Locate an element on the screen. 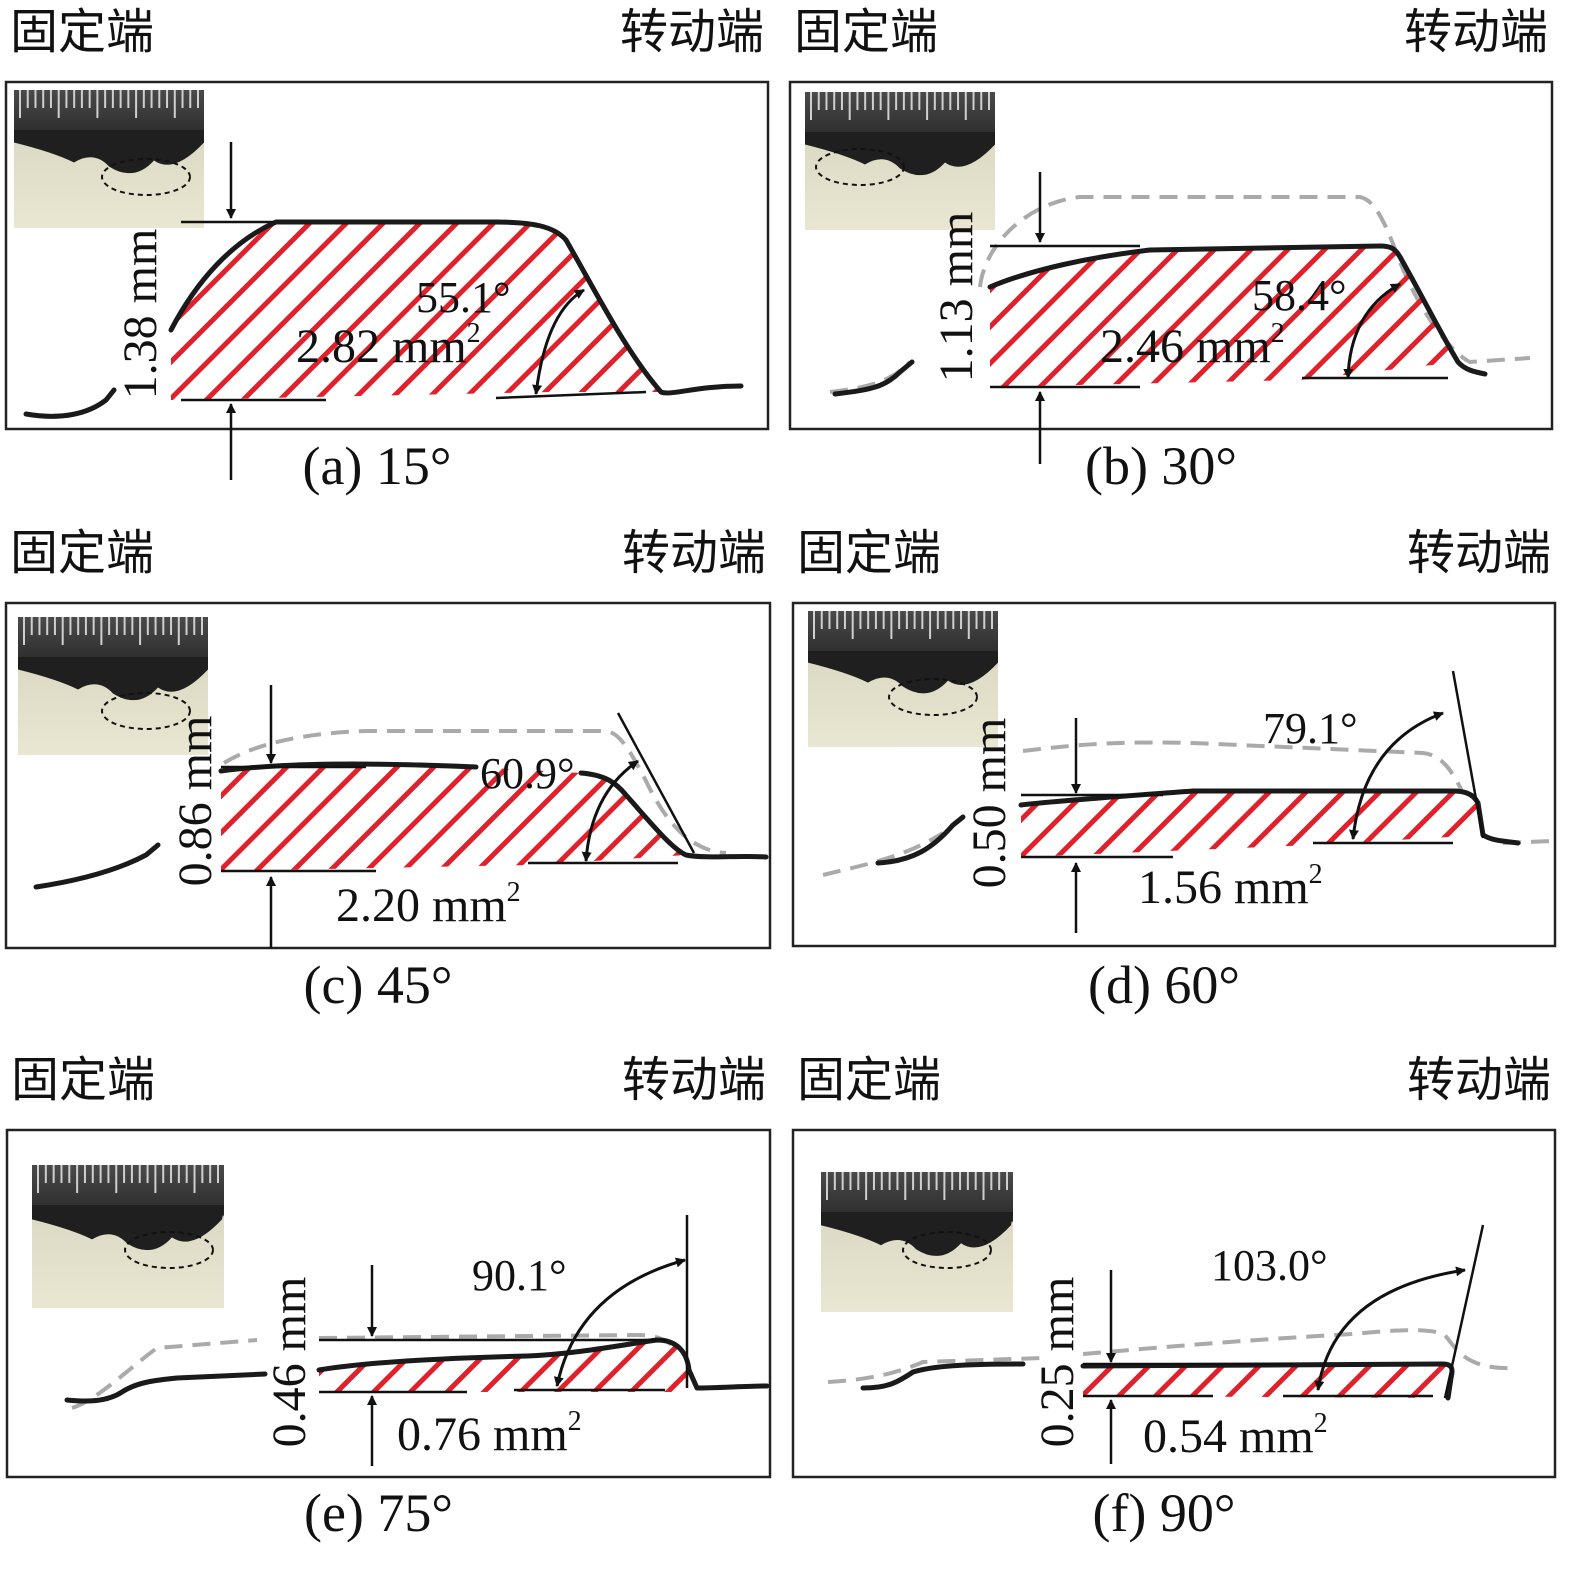 Image resolution: width=1575 pixels, height=1581 pixels. area-value-label: 1.56 mm2 is located at coordinates (1230, 886).